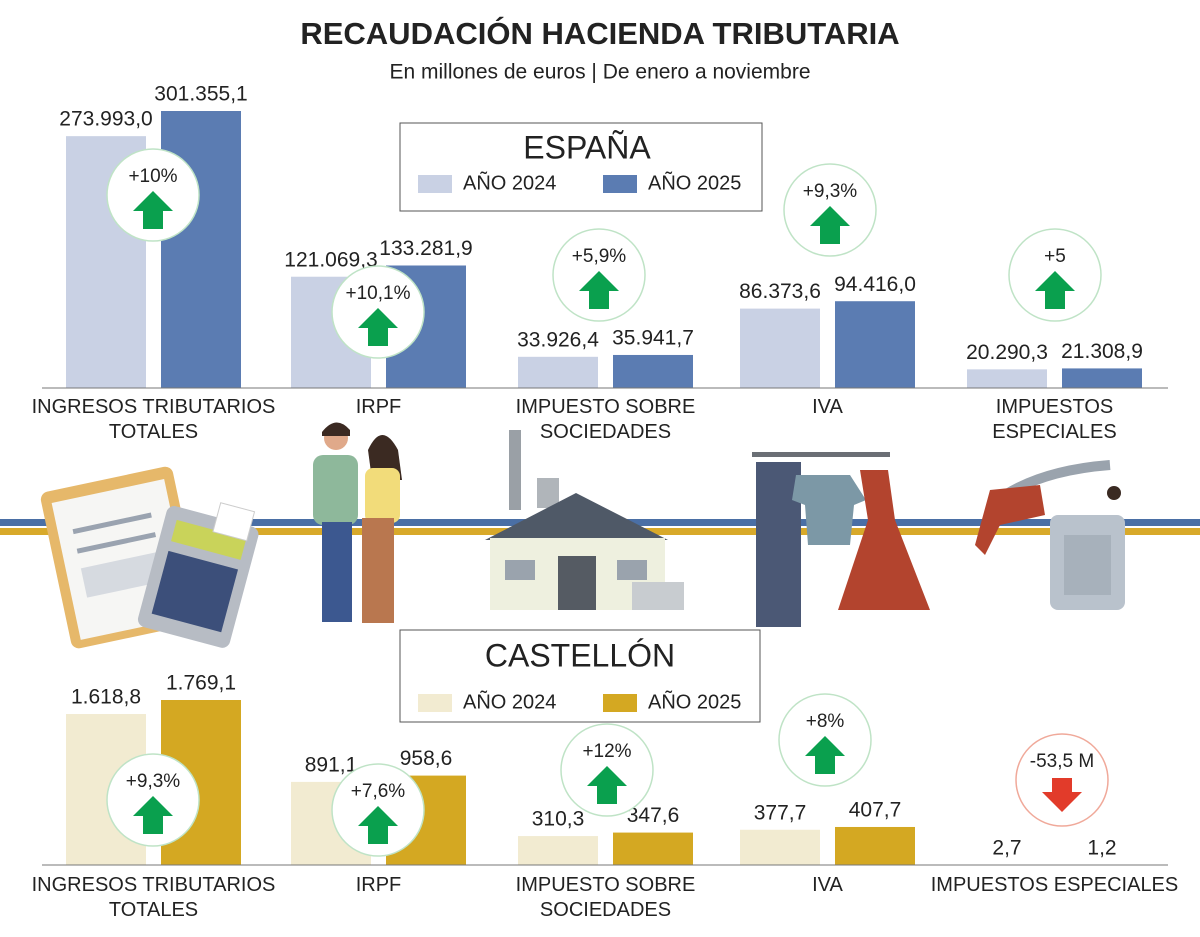 The image size is (1200, 937). What do you see at coordinates (426, 758) in the screenshot?
I see `value-label: 958,6` at bounding box center [426, 758].